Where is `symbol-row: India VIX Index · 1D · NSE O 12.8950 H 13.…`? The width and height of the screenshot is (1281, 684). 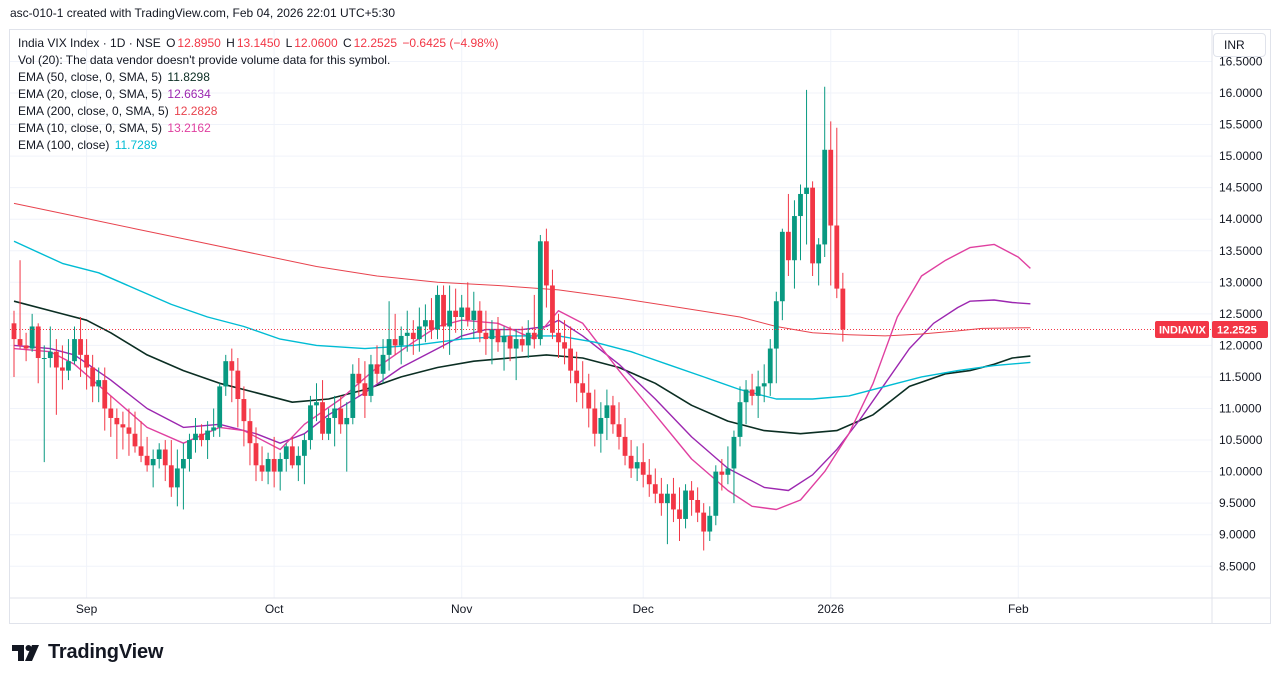
symbol-row: India VIX Index · 1D · NSE O 12.8950 H 13.… is located at coordinates (259, 43).